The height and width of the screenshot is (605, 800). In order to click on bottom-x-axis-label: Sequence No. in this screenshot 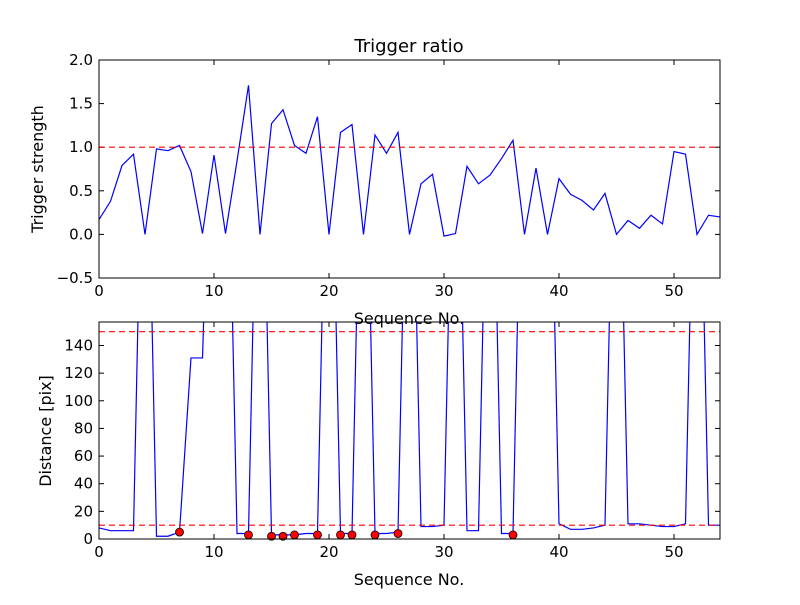, I will do `click(409, 579)`.